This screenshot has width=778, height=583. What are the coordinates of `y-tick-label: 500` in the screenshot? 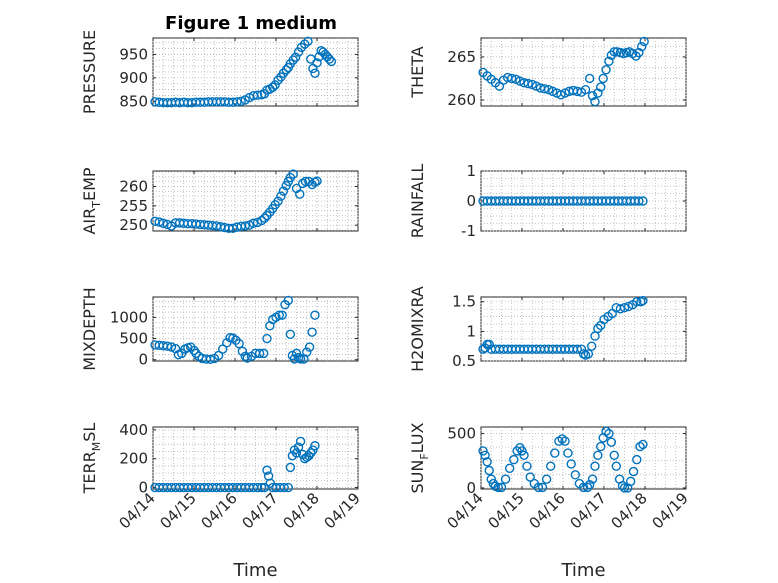 It's located at (461, 434).